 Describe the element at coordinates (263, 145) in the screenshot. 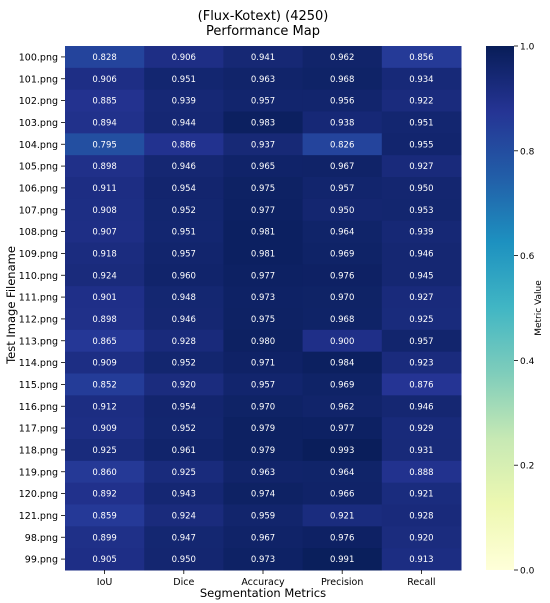

I see `cell-value: 0.937` at that location.